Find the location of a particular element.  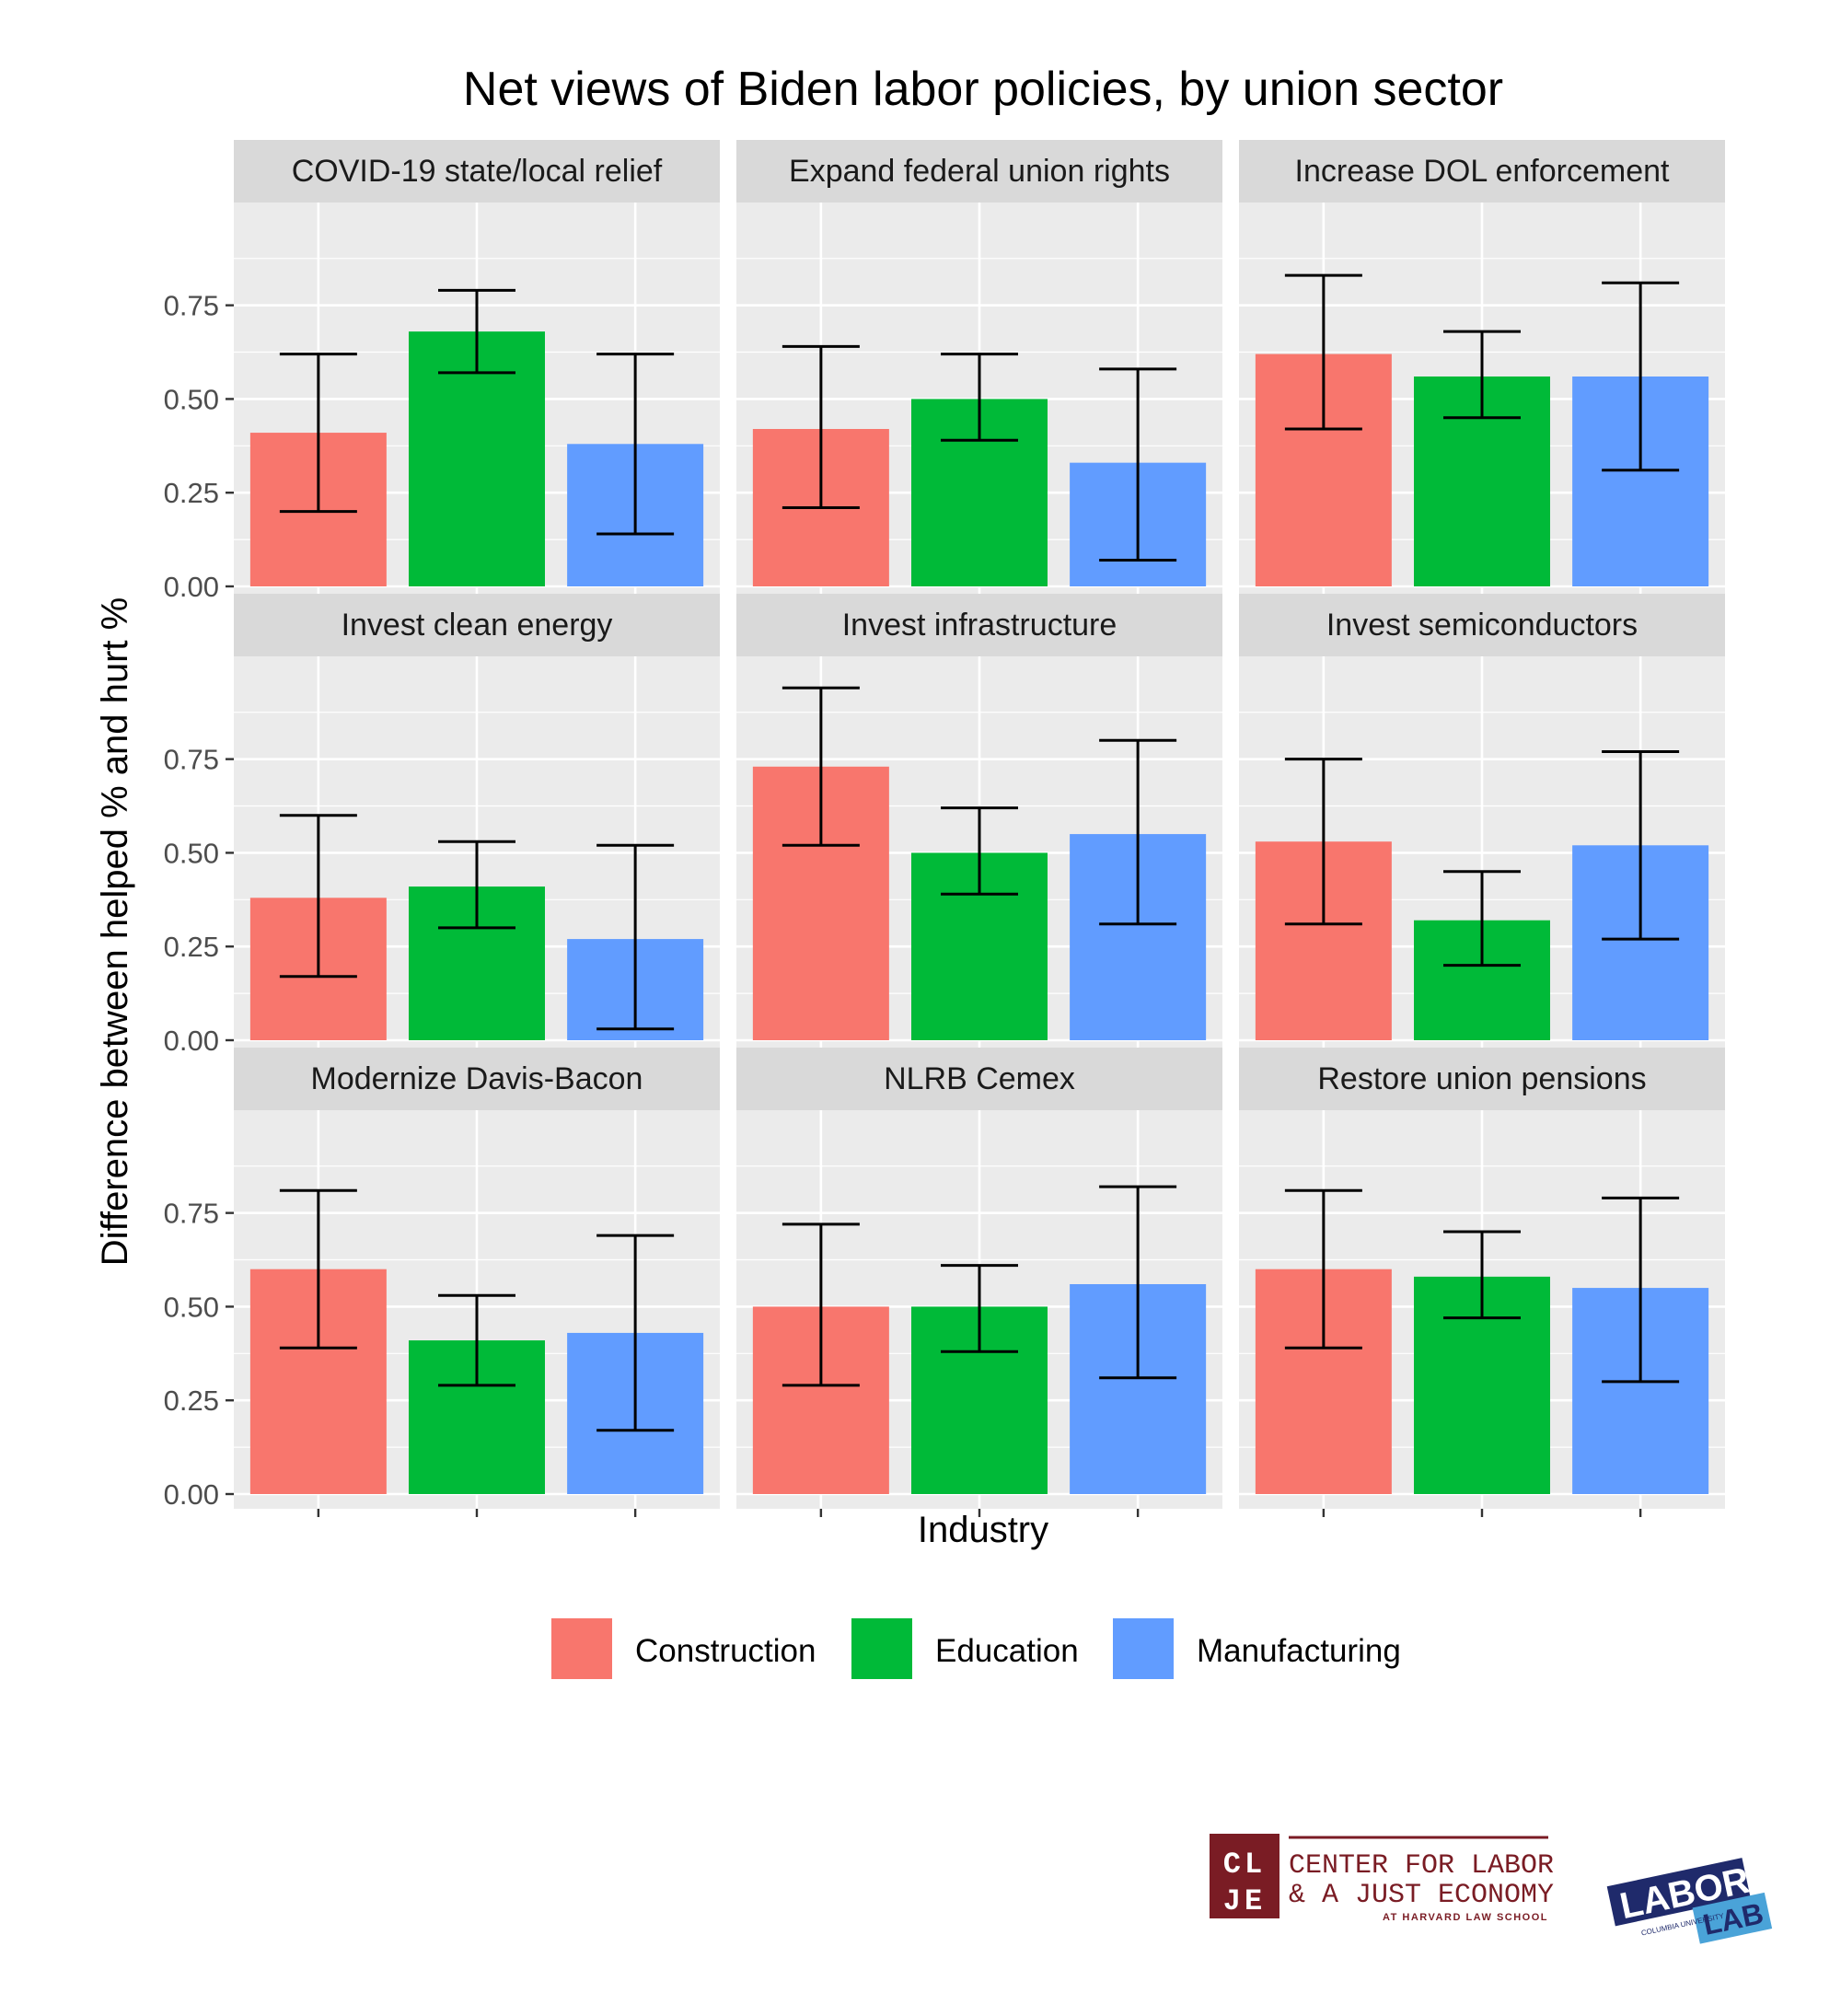

facet-strip-label: Modernize Davis-Bacon is located at coordinates (477, 1078).